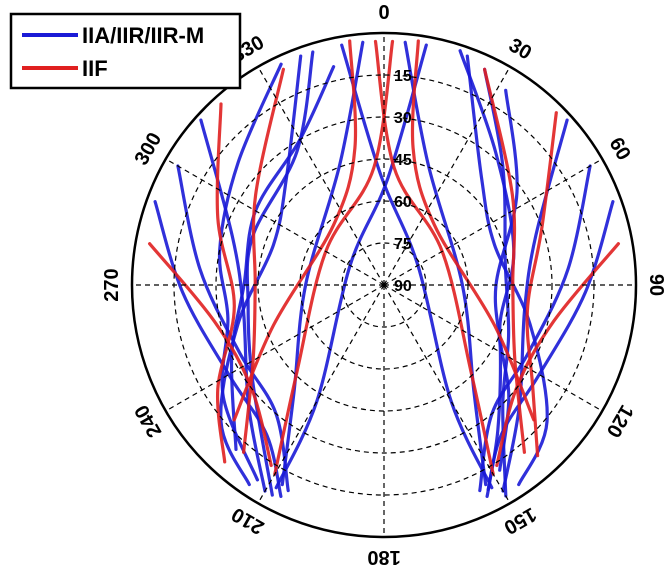 Image resolution: width=667 pixels, height=571 pixels. Describe the element at coordinates (143, 35) in the screenshot. I see `legend-label-iia: IIA/IIR/IIR-M` at that location.